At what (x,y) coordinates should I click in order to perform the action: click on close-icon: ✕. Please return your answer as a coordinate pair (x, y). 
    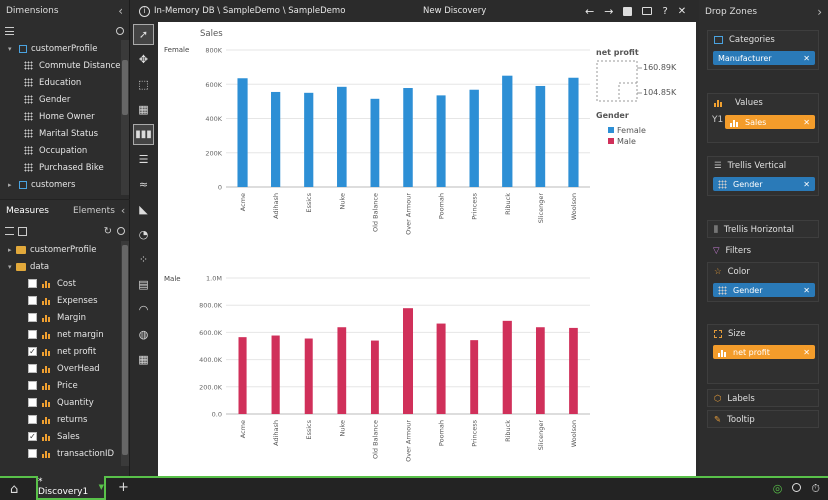
    Looking at the image, I should click on (682, 11).